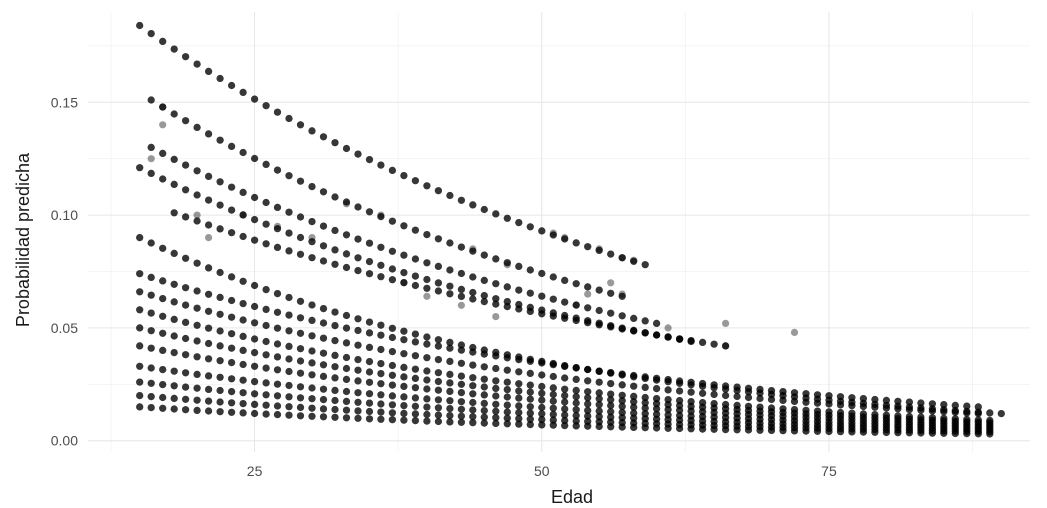 This screenshot has width=1047, height=508. Describe the element at coordinates (64, 102) in the screenshot. I see `y-tick-label: 0.15` at that location.